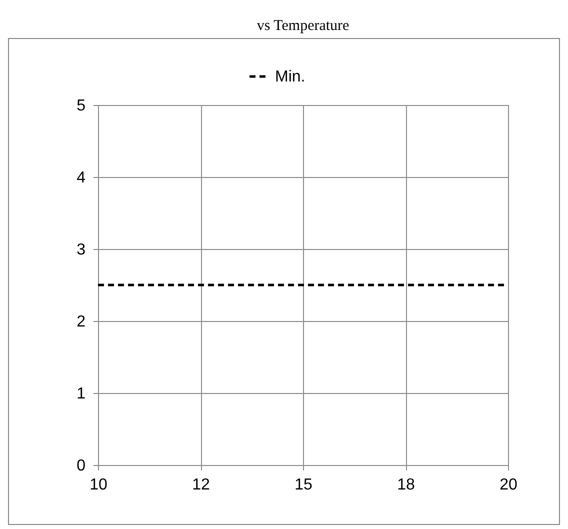  Describe the element at coordinates (81, 466) in the screenshot. I see `y-tick-label: 0` at that location.